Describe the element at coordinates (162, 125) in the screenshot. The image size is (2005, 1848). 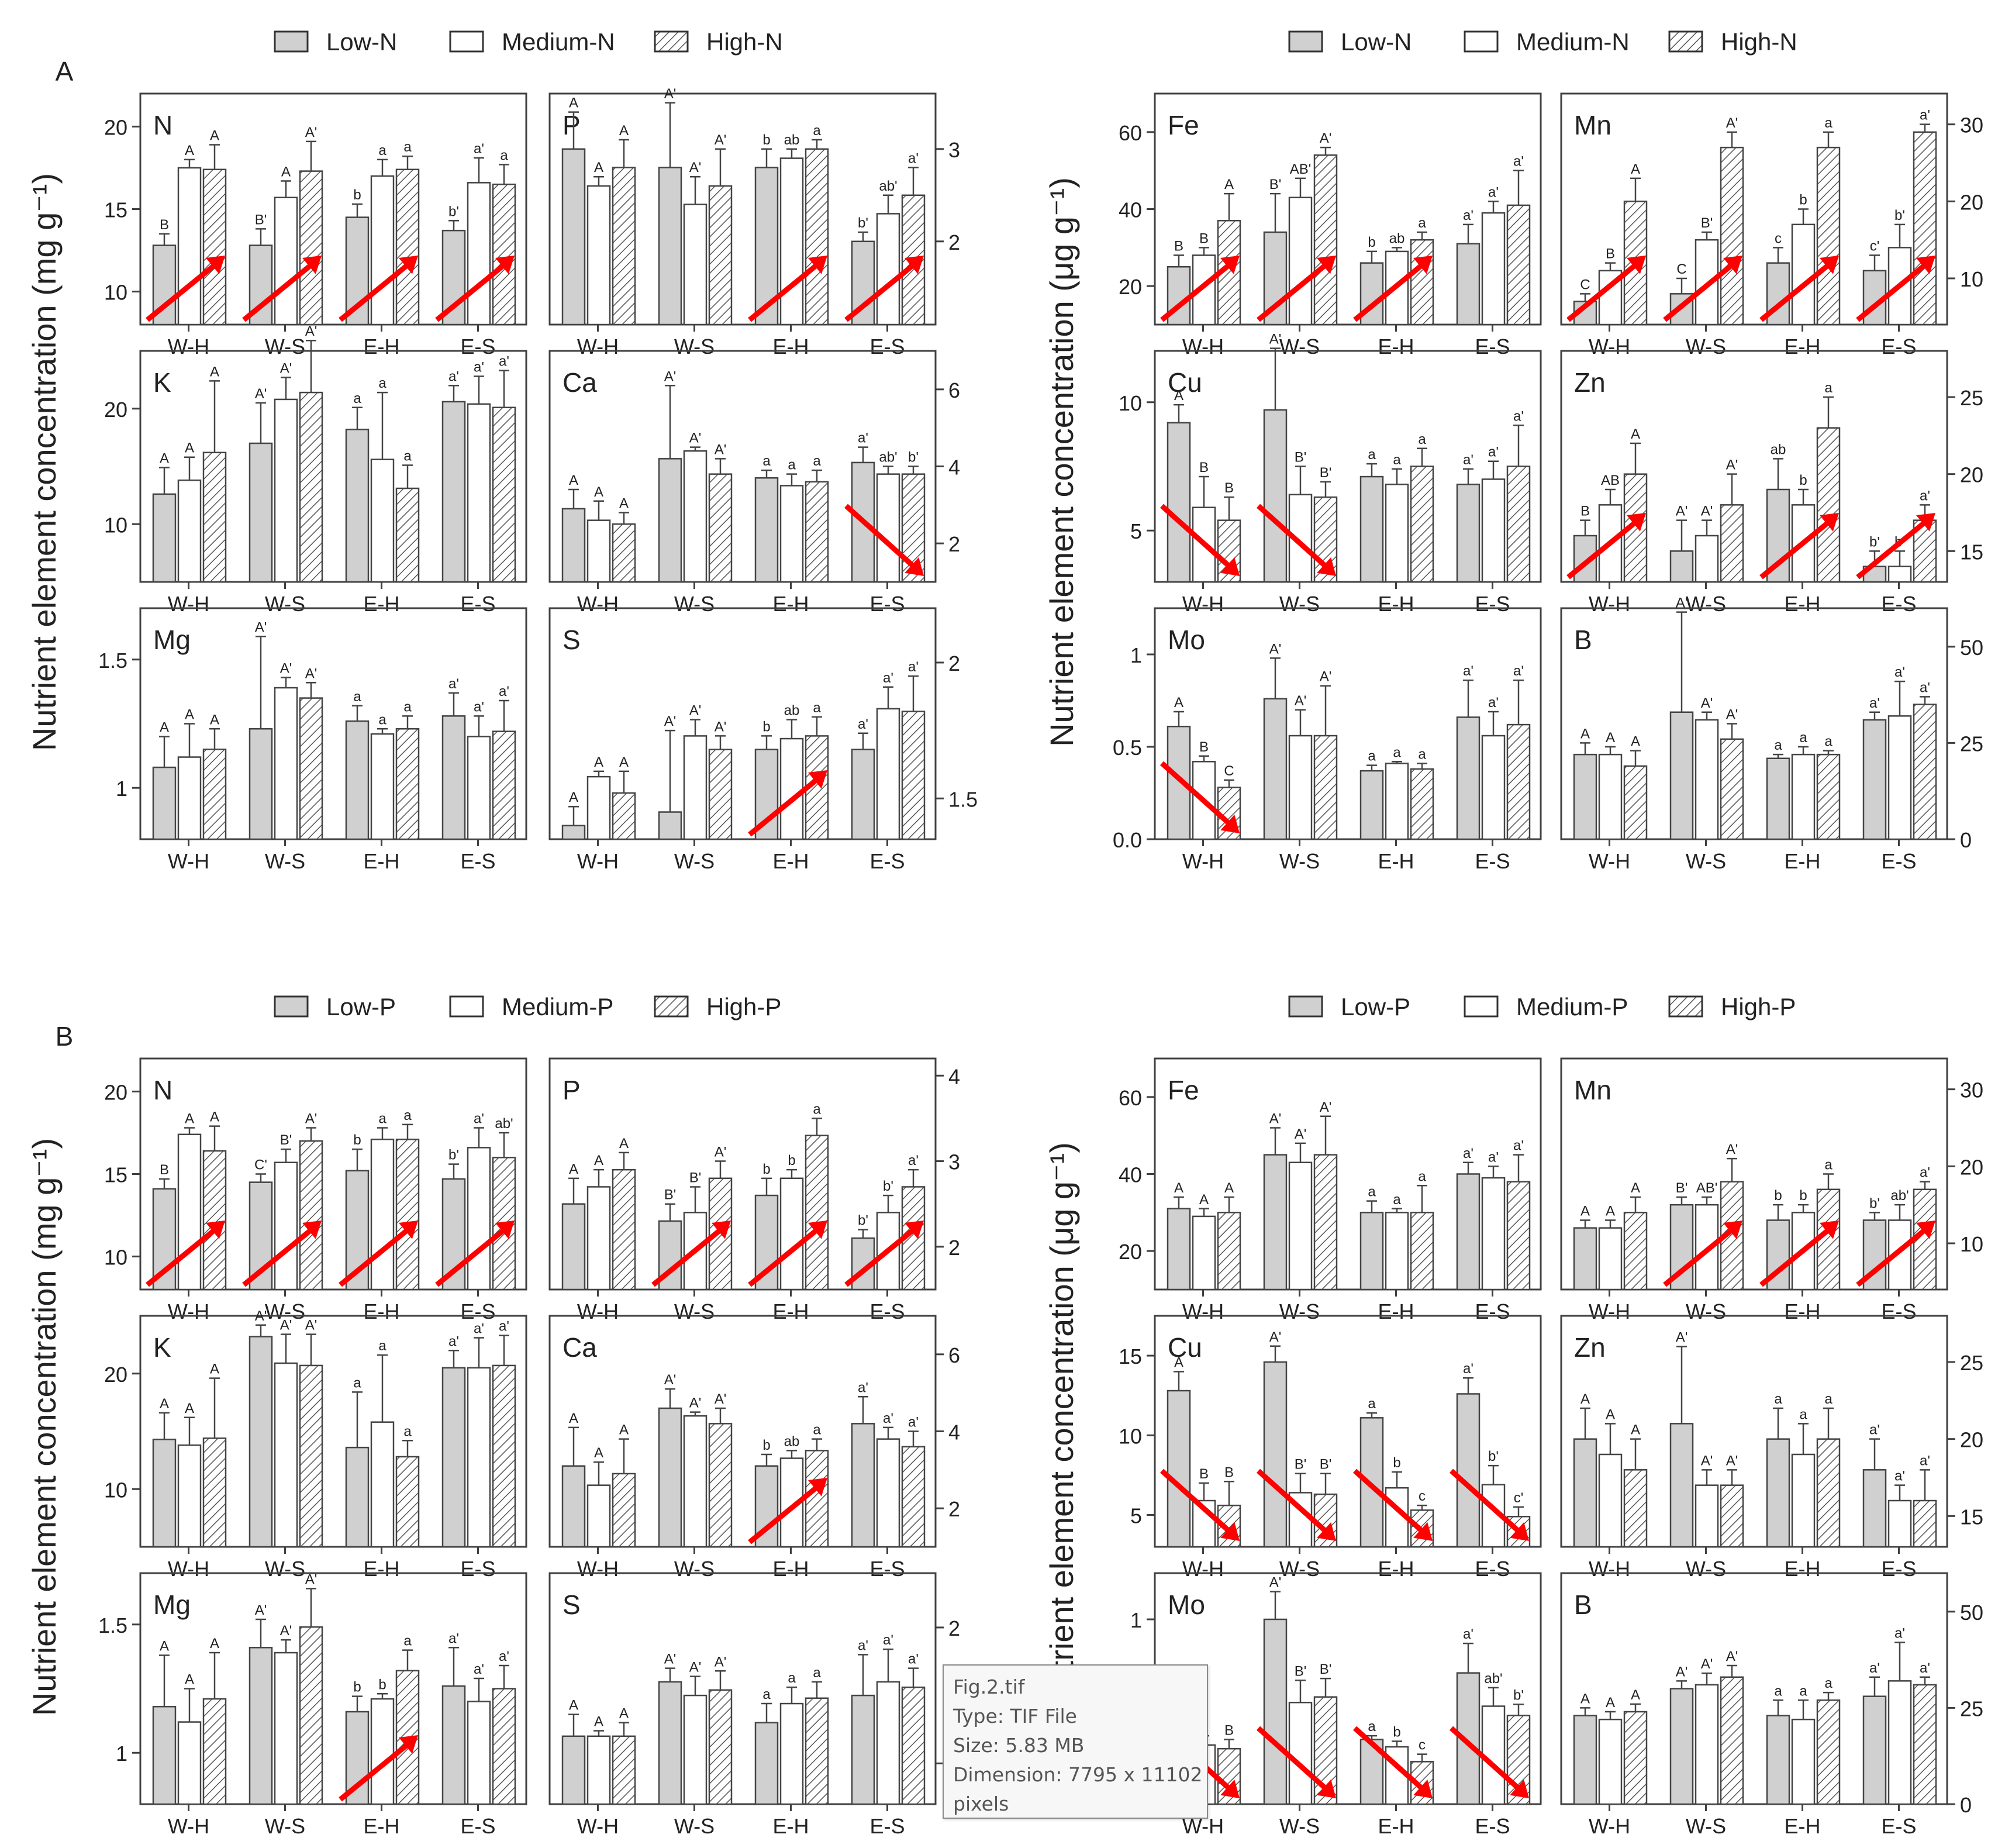
I see `panel-title: N` at that location.